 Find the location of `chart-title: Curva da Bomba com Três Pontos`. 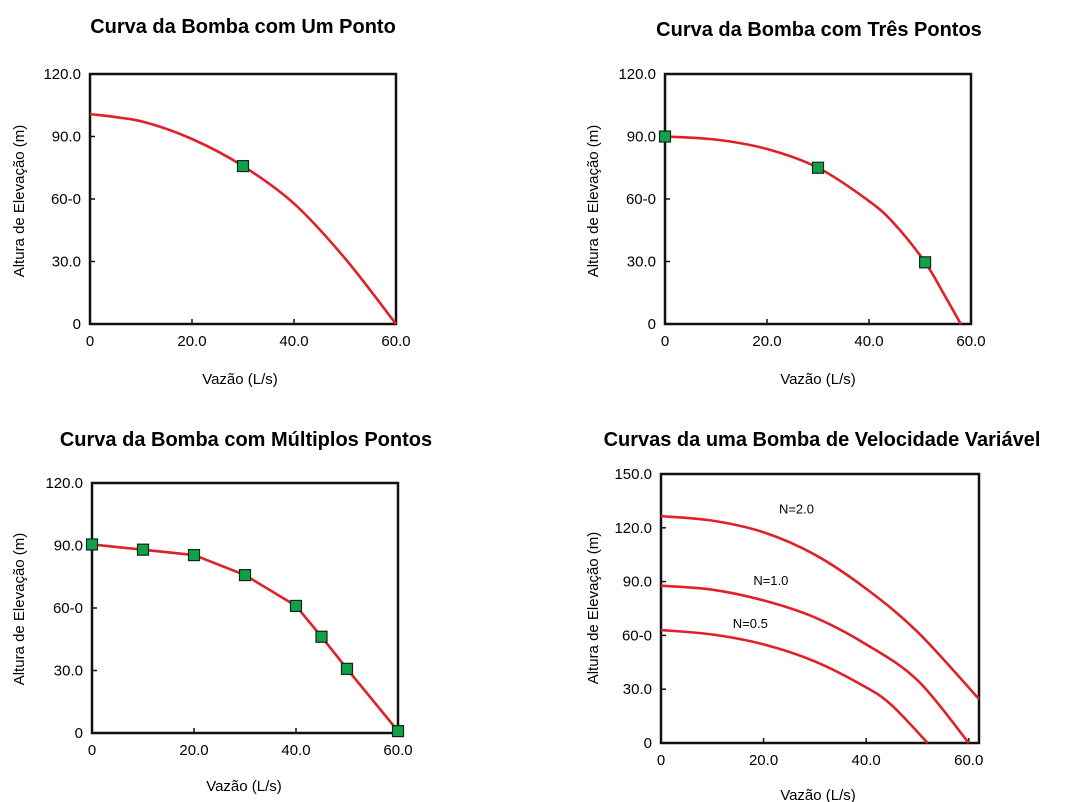

chart-title: Curva da Bomba com Três Pontos is located at coordinates (819, 30).